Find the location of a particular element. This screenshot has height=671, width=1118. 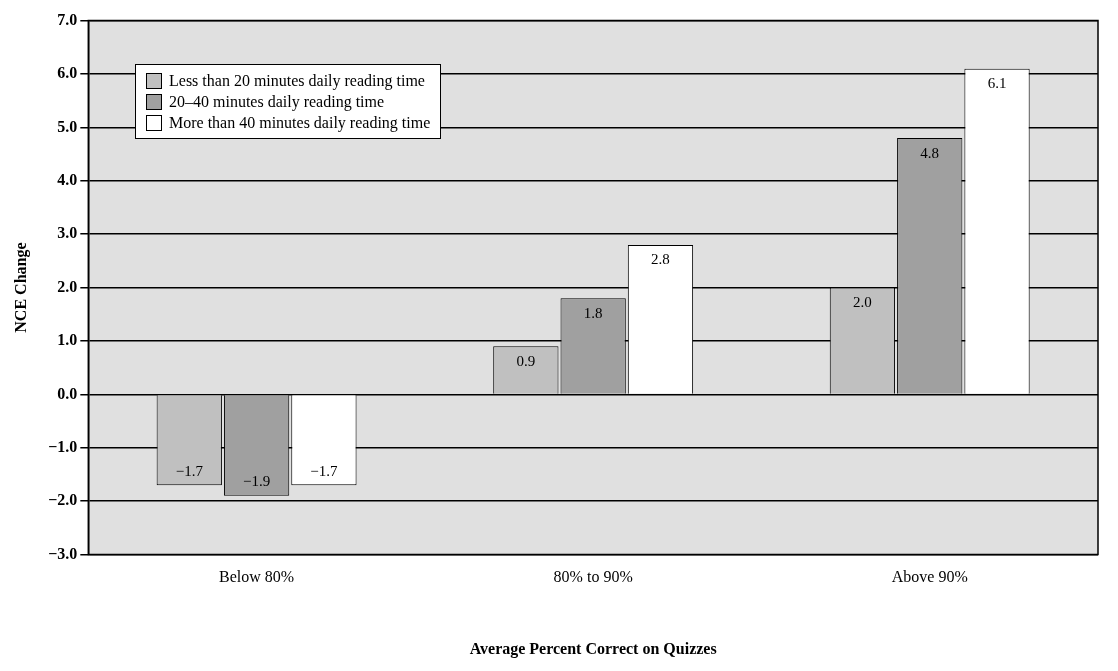

x-tick-label: Below 80% is located at coordinates (257, 577).